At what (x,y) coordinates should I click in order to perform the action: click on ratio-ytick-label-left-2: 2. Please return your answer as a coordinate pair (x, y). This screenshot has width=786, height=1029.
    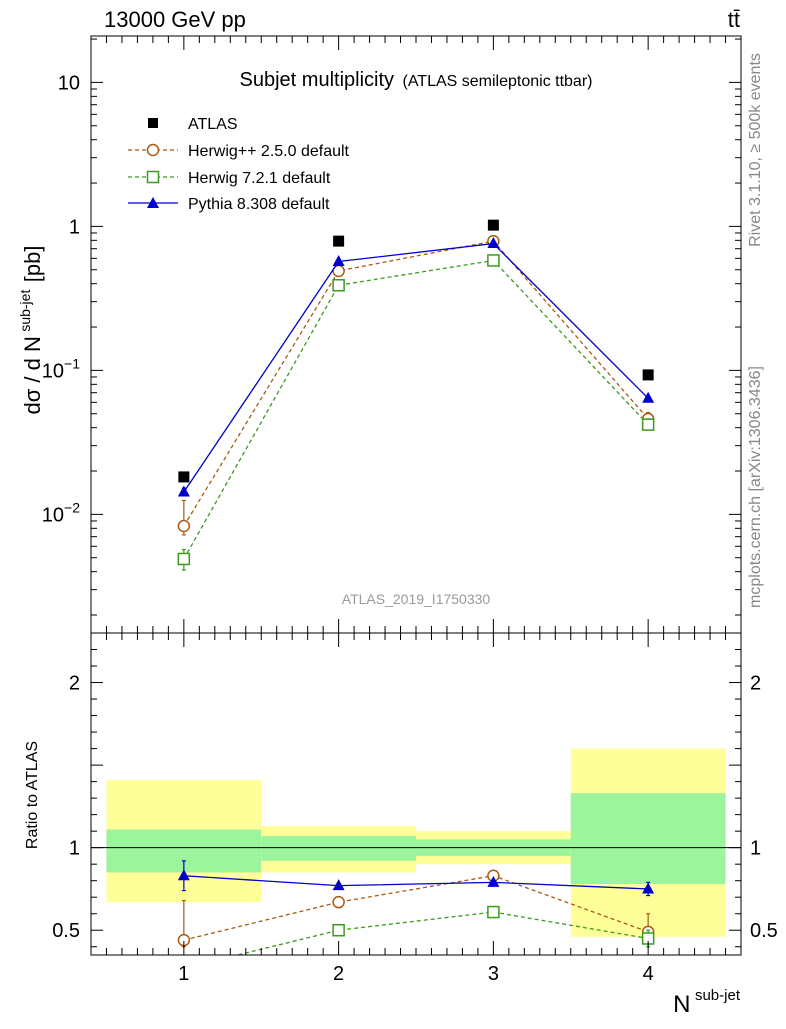
    Looking at the image, I should click on (74, 684).